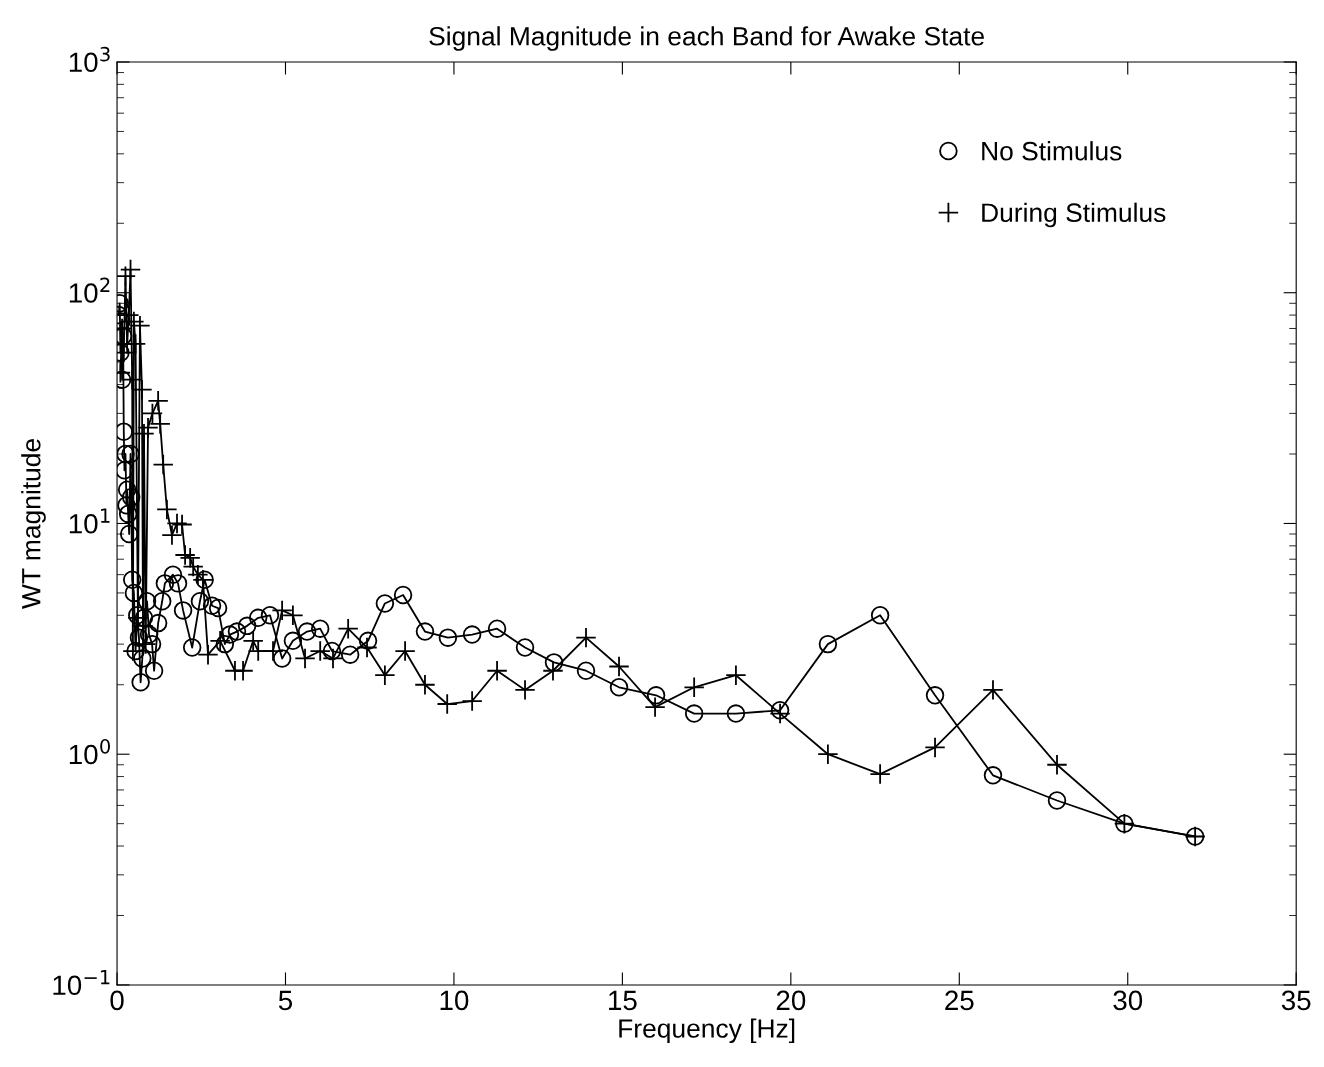  Describe the element at coordinates (791, 1000) in the screenshot. I see `x-tick-label: 20` at that location.